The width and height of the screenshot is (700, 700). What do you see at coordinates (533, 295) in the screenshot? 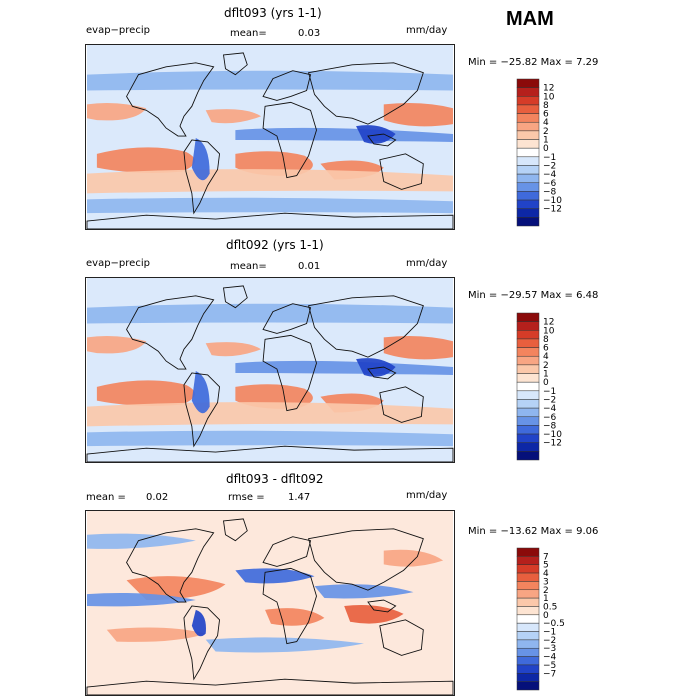
I see `panel-2-min-max: Min = −29.57 Max = 6.48` at bounding box center [533, 295].